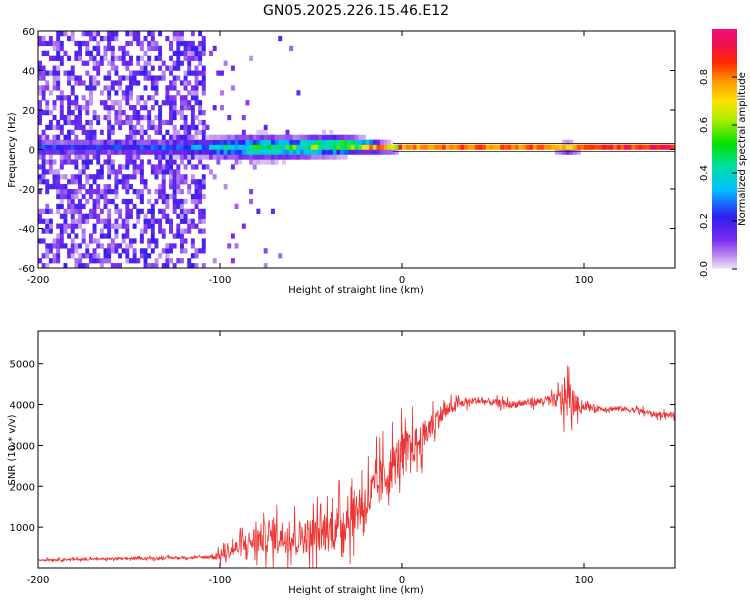 The height and width of the screenshot is (600, 750). I want to click on y-tick-label: -60, so click(27, 269).